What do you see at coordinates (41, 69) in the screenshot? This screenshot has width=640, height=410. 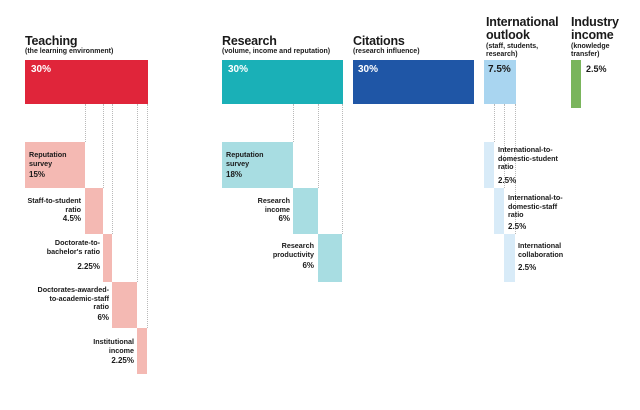 I see `teaching-bar-weight: 30%` at bounding box center [41, 69].